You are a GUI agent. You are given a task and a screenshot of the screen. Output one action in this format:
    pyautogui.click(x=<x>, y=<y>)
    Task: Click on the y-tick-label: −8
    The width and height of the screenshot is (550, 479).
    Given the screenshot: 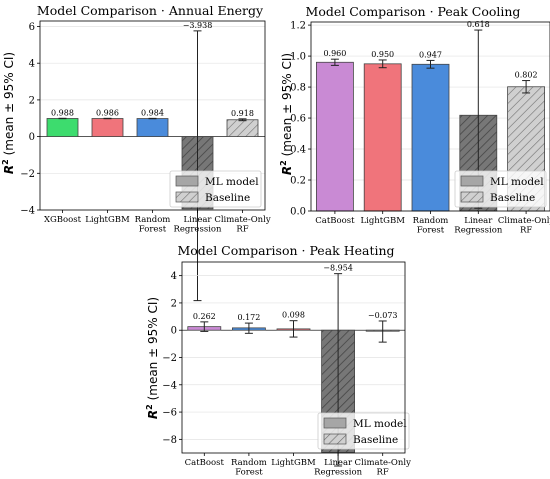 What is the action you would take?
    pyautogui.click(x=169, y=440)
    